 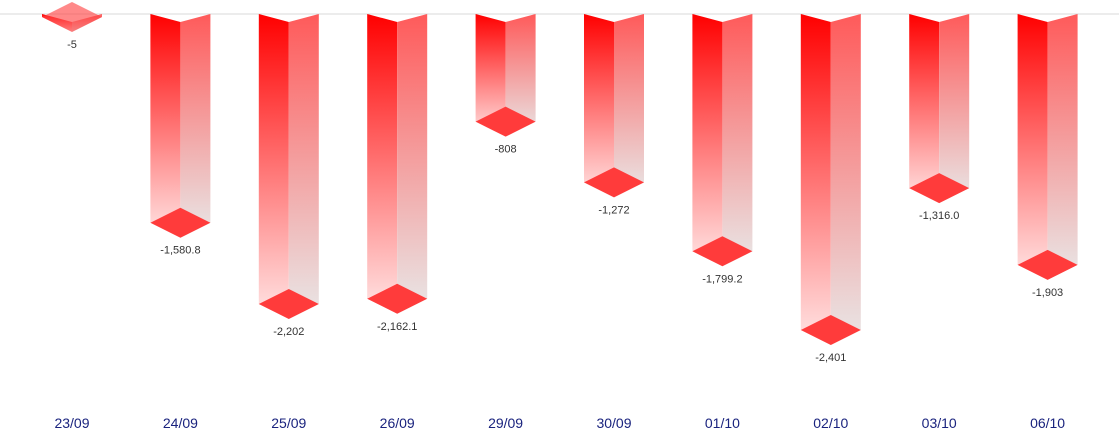 What do you see at coordinates (506, 150) in the screenshot?
I see `value-label: -808` at bounding box center [506, 150].